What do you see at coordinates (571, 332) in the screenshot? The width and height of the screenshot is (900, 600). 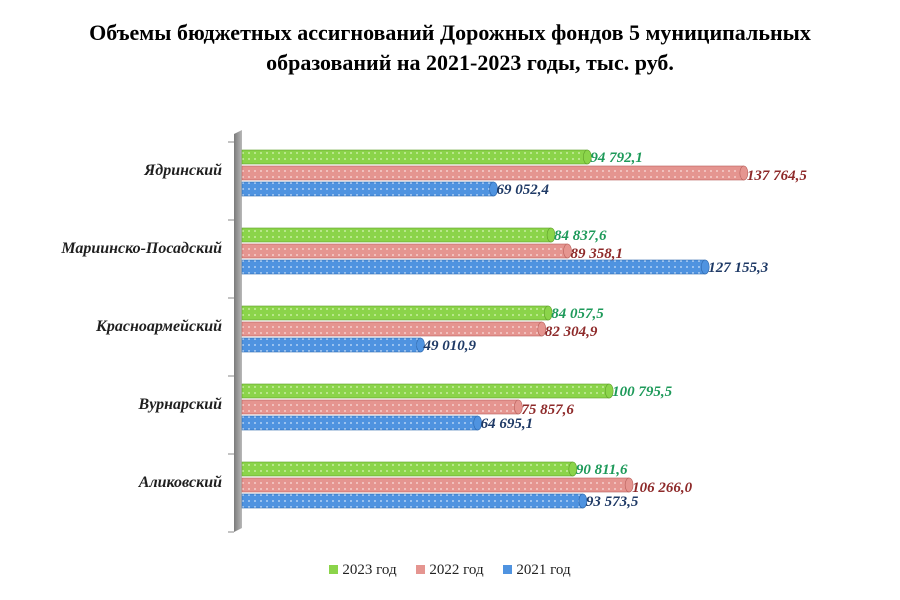 I see `value-label: 82 304,9` at bounding box center [571, 332].